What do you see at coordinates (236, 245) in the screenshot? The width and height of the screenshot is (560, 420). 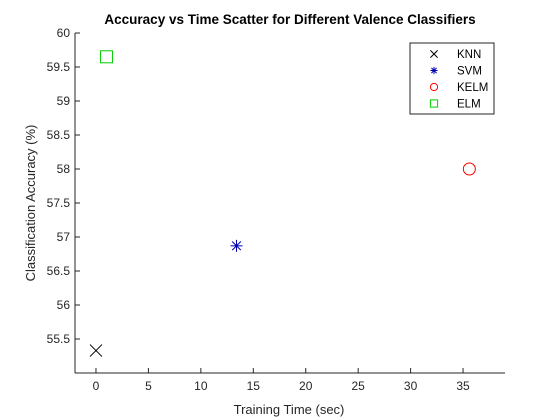 I see `data-point-svm` at bounding box center [236, 245].